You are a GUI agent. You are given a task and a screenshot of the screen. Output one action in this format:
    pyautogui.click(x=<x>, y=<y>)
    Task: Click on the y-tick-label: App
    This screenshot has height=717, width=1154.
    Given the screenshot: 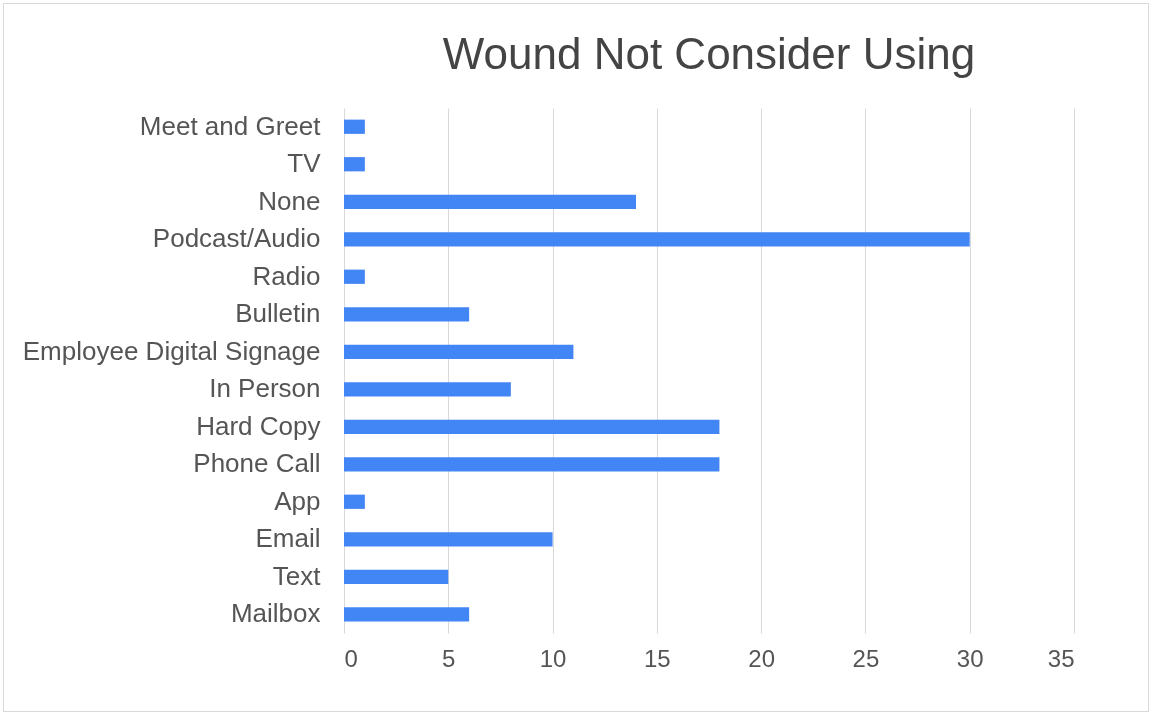 What is the action you would take?
    pyautogui.click(x=297, y=500)
    